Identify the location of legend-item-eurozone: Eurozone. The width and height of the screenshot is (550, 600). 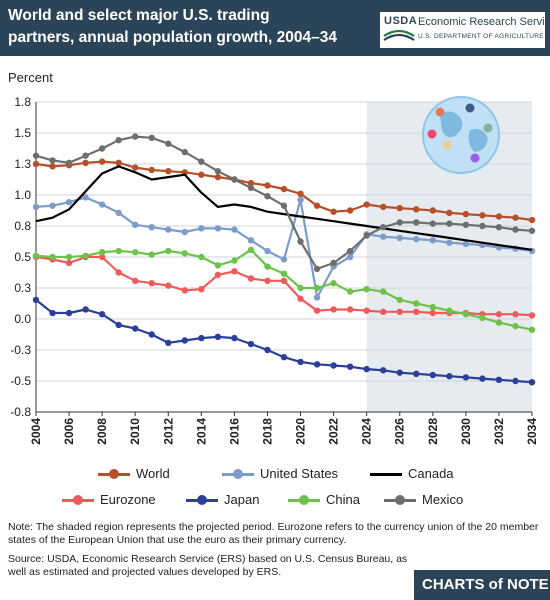
(109, 499).